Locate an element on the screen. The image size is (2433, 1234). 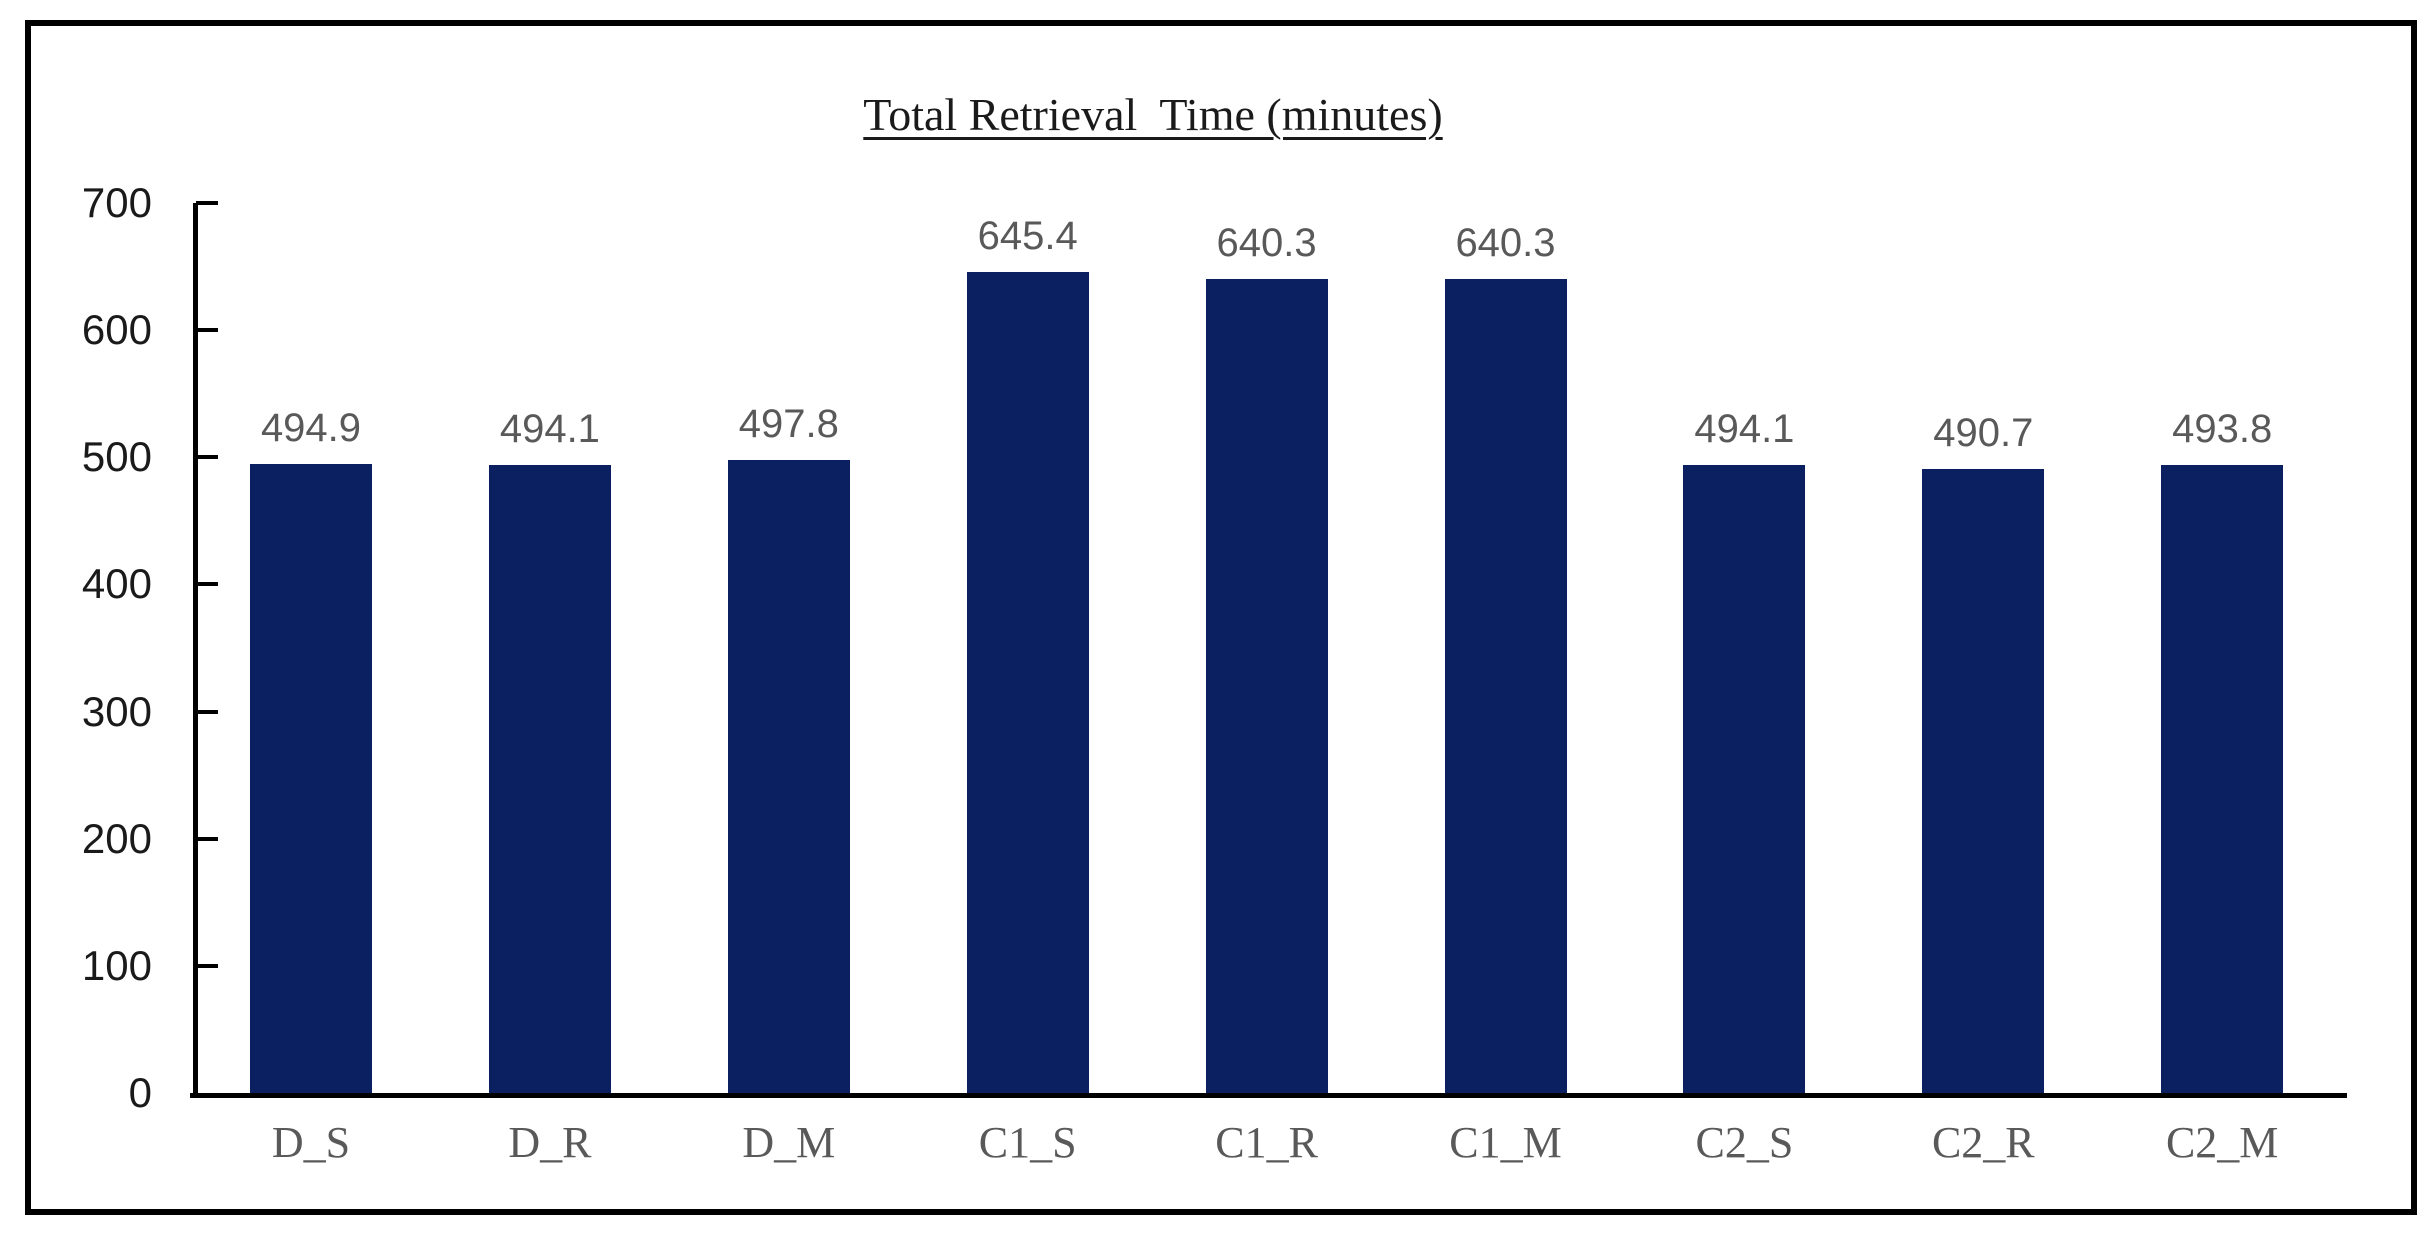
bar-D_M is located at coordinates (788, 776).